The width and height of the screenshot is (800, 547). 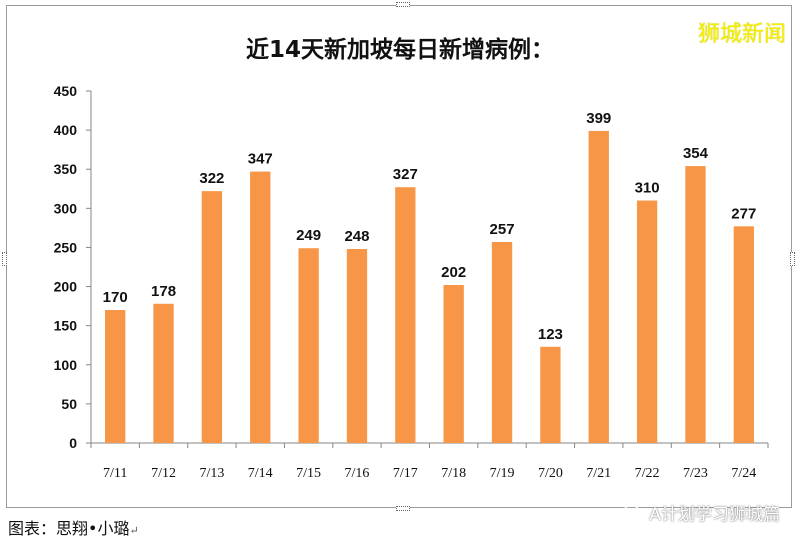 What do you see at coordinates (502, 229) in the screenshot?
I see `data-label: 257` at bounding box center [502, 229].